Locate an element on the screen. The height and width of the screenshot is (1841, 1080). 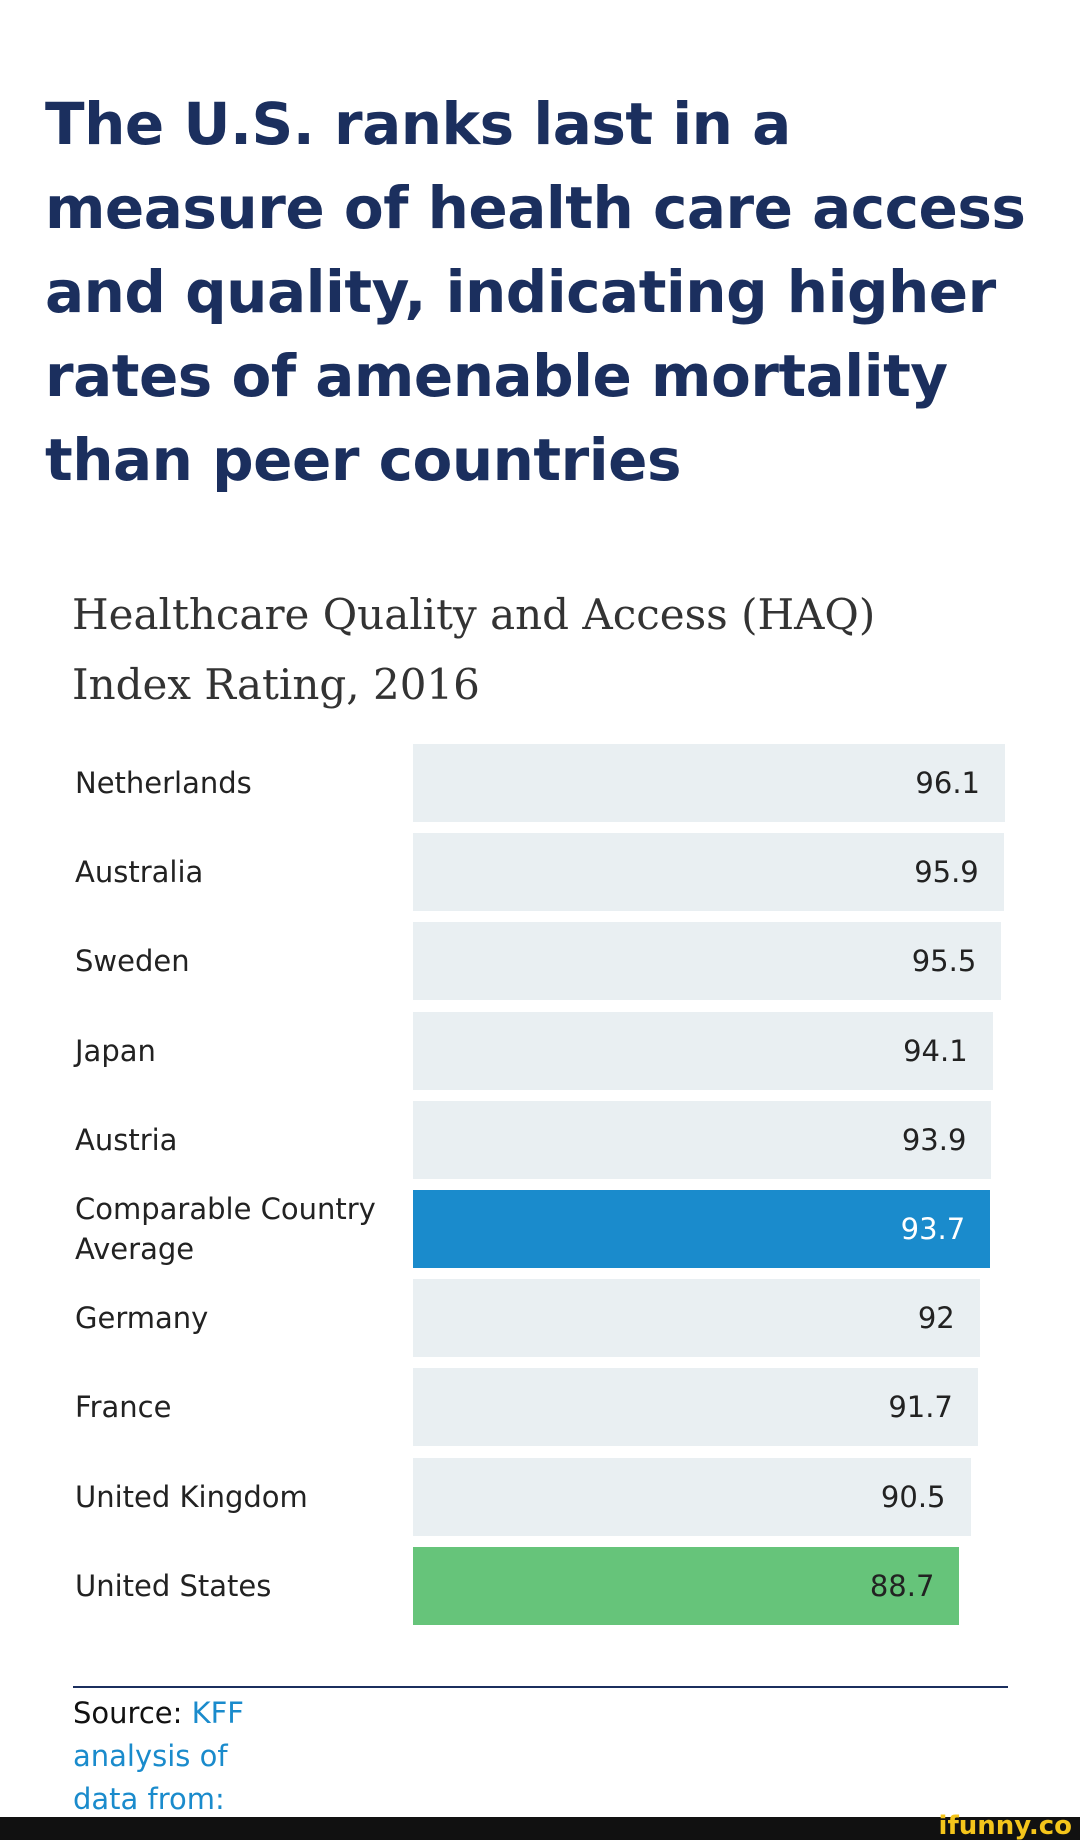
source-label: Source: is located at coordinates (128, 1713).